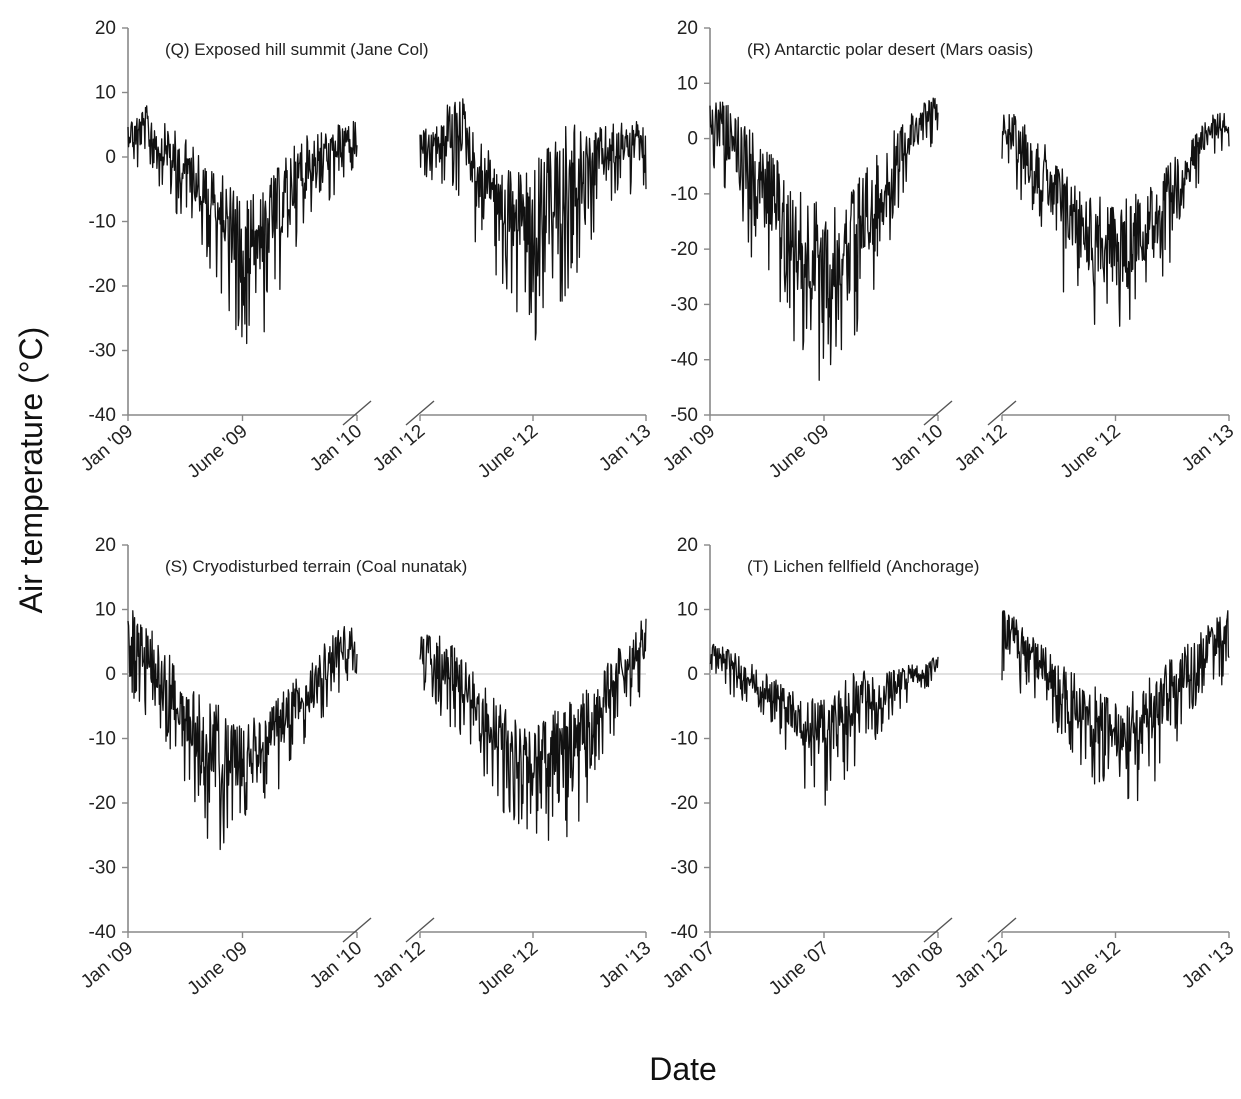 This screenshot has width=1241, height=1099. I want to click on y-tick-label: -50, so click(684, 415).